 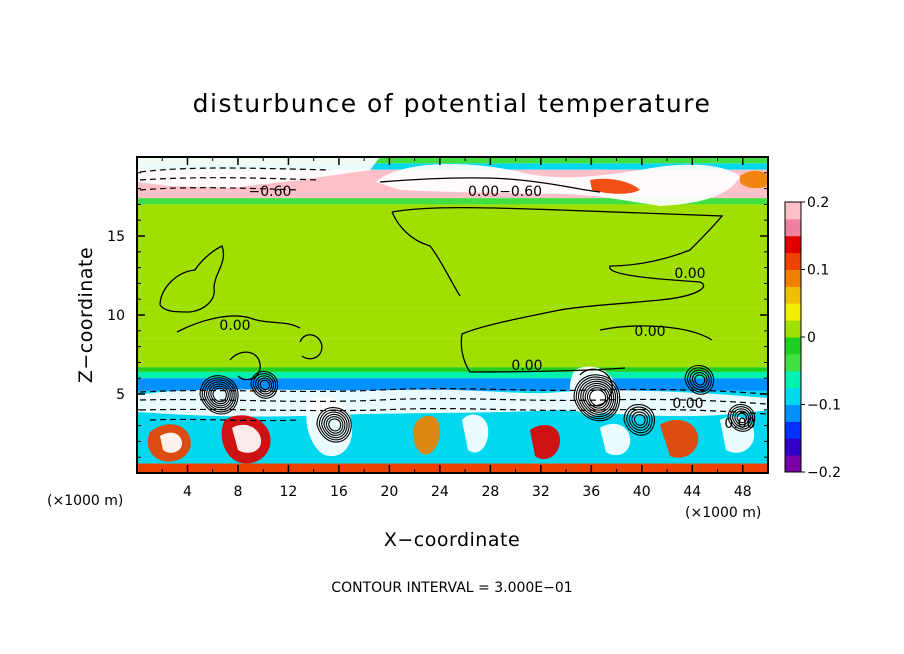 I want to click on contour-label-7: 0.00, so click(x=739, y=424).